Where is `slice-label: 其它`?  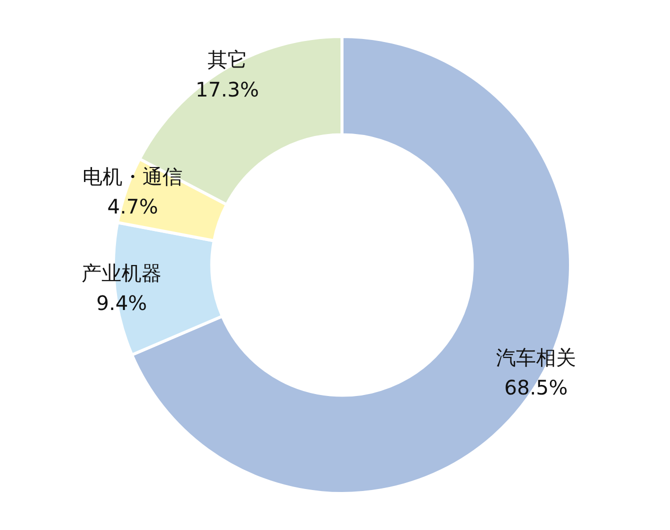
slice-label: 其它 is located at coordinates (227, 60).